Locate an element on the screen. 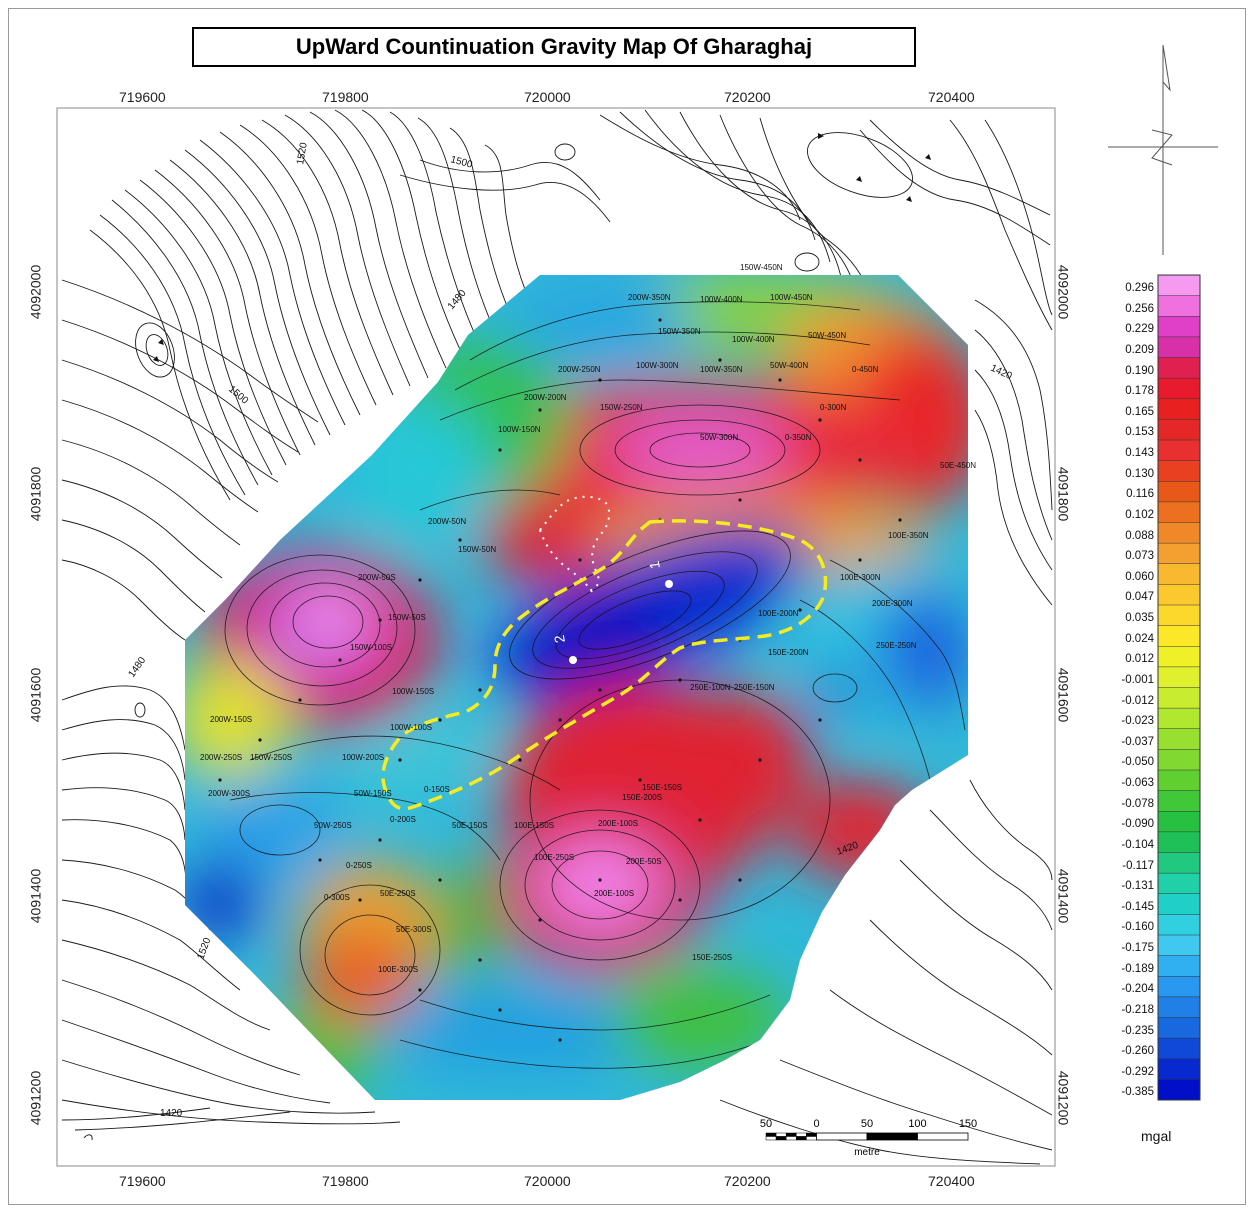 The height and width of the screenshot is (1211, 1252). station-label: 200E-100S is located at coordinates (614, 893).